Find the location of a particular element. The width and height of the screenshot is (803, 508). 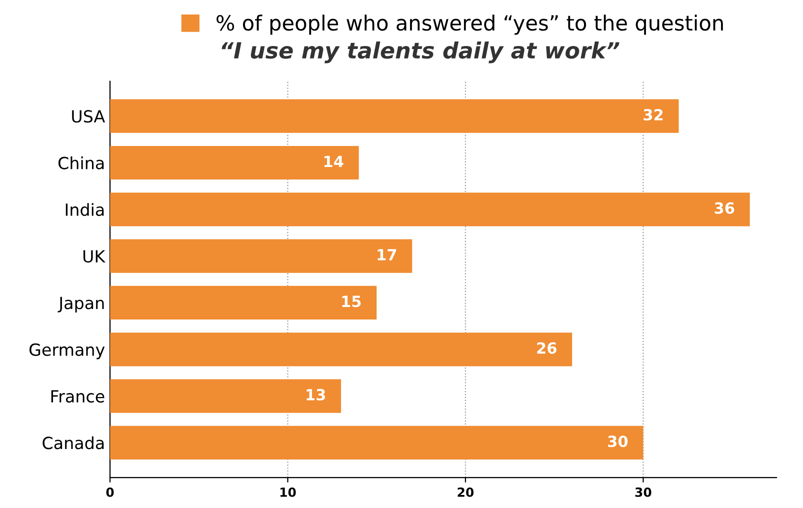

x-tick-label: 30 is located at coordinates (643, 492).